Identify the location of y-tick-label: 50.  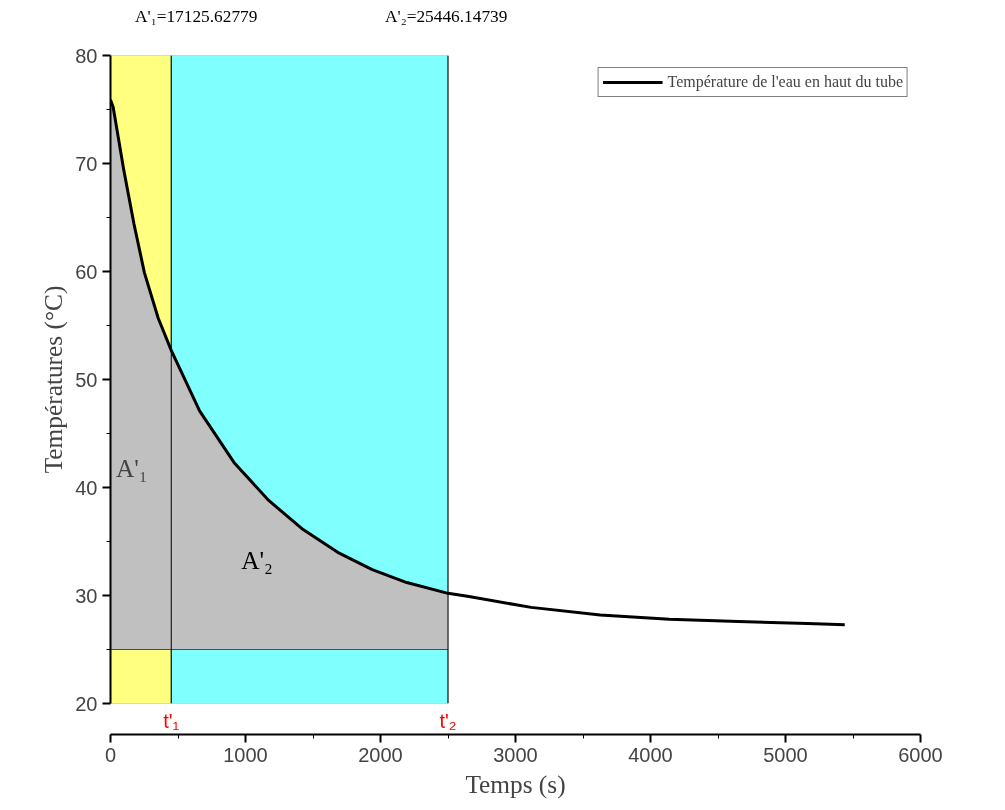
(86, 379).